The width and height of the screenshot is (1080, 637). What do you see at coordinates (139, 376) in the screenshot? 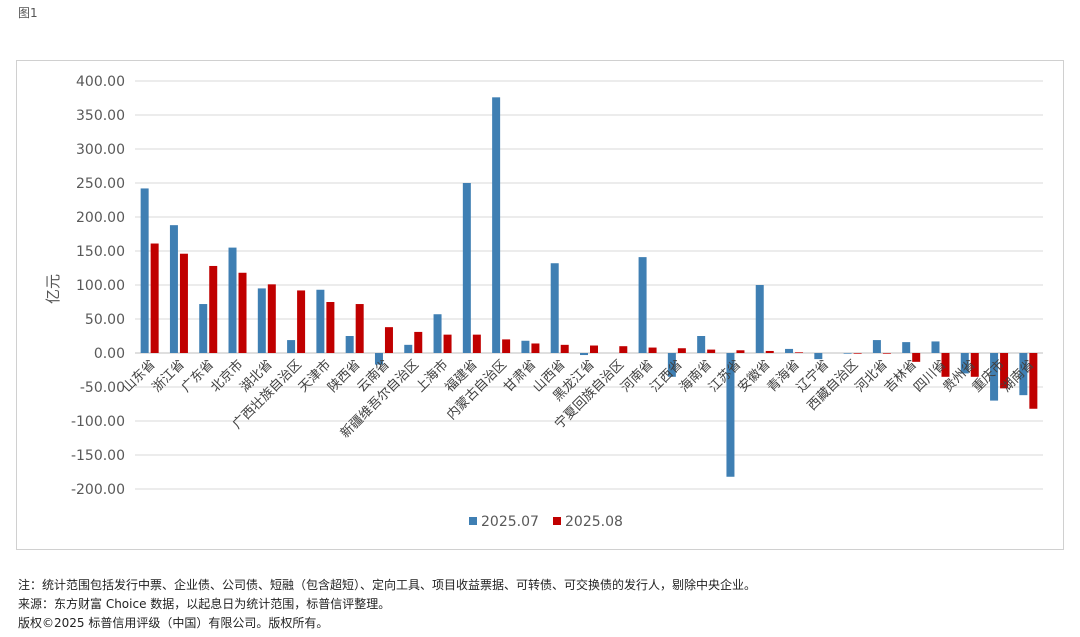
I see `x-tick-label: 山东省` at bounding box center [139, 376].